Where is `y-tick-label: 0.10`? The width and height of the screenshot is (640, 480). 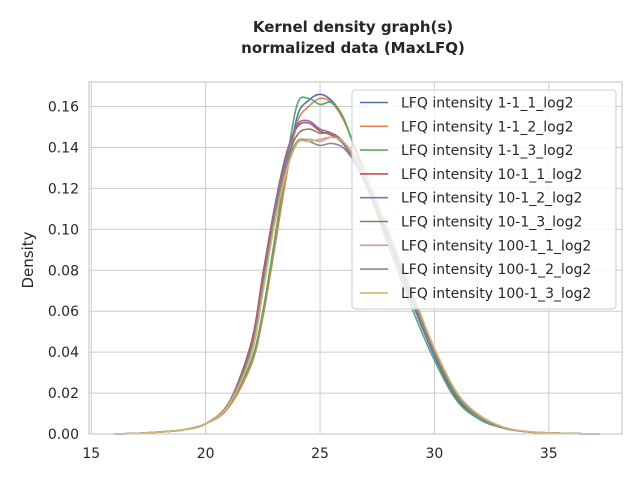 y-tick-label: 0.10 is located at coordinates (63, 230).